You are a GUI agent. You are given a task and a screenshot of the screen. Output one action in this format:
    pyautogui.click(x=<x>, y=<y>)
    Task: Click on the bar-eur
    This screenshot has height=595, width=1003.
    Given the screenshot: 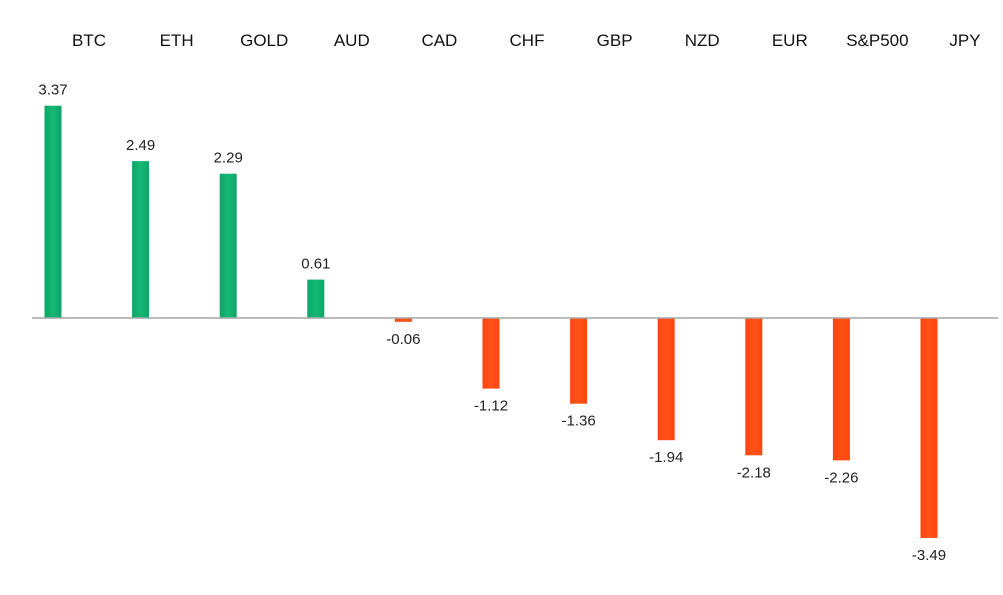 What is the action you would take?
    pyautogui.click(x=754, y=387)
    